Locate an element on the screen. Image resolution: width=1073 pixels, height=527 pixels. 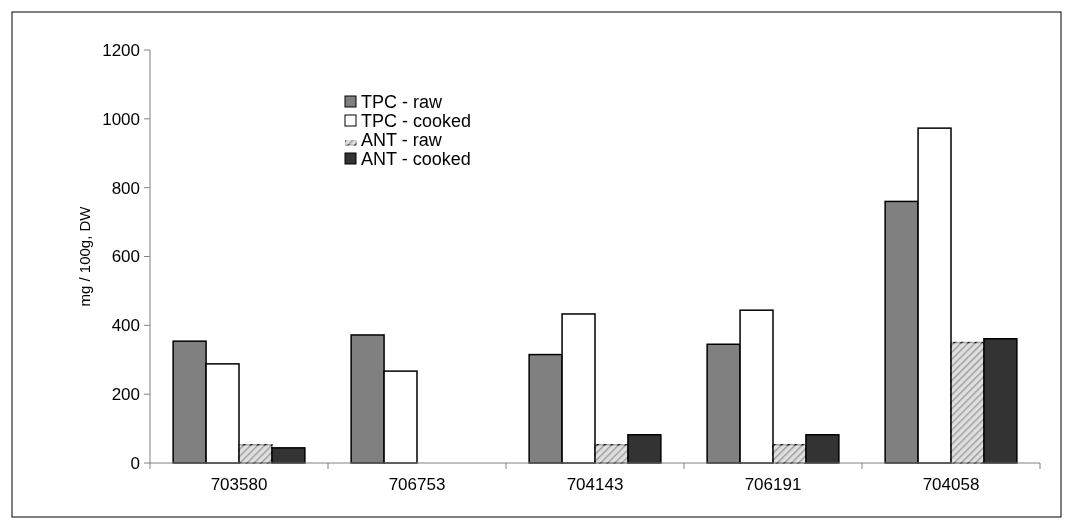
y-tick-label: 1000 is located at coordinates (121, 119).